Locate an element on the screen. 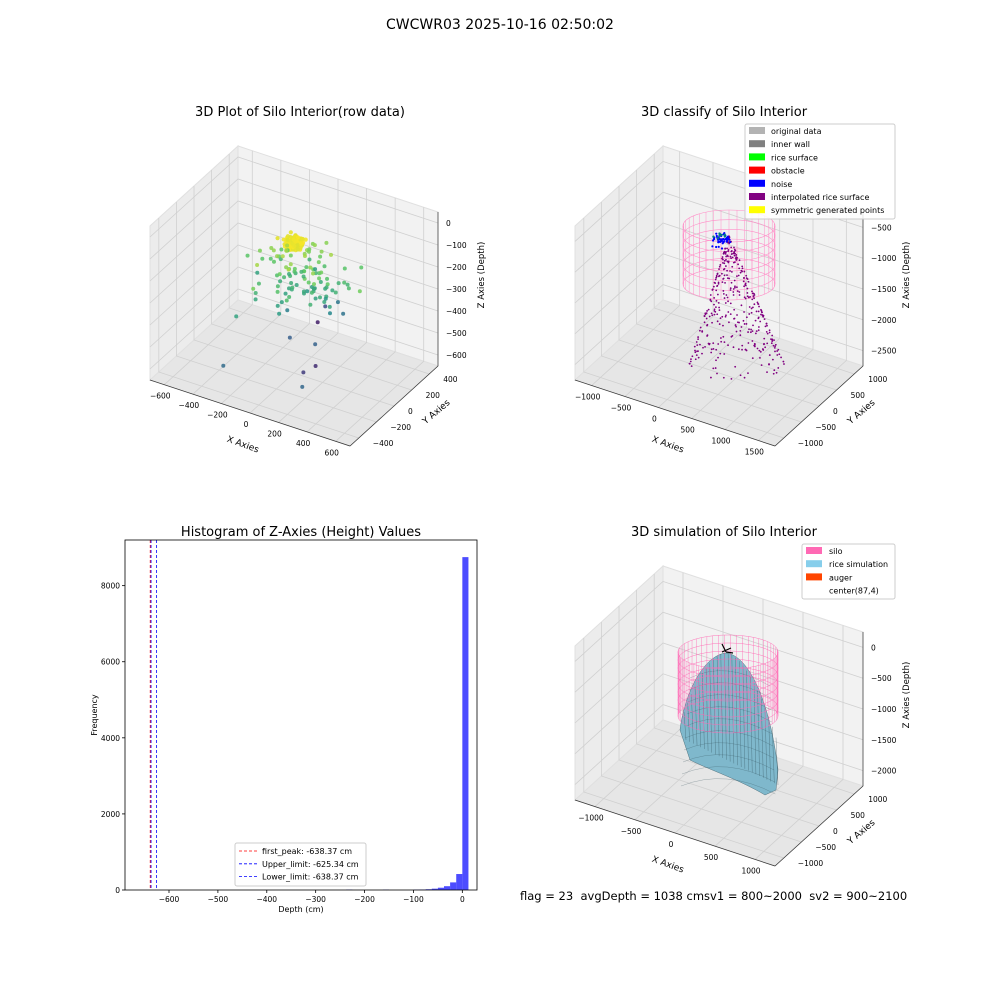 This screenshot has height=1000, width=1000. legend-swatch is located at coordinates (757, 170).